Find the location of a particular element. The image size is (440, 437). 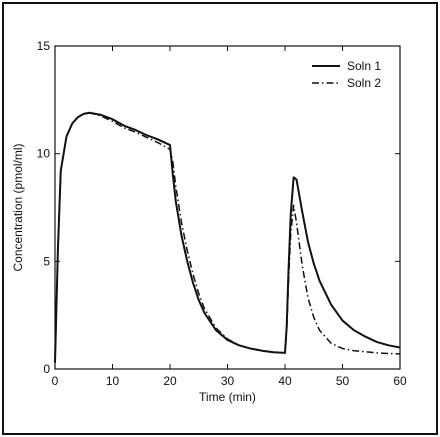

y-tick-label: 5 is located at coordinates (46, 261).